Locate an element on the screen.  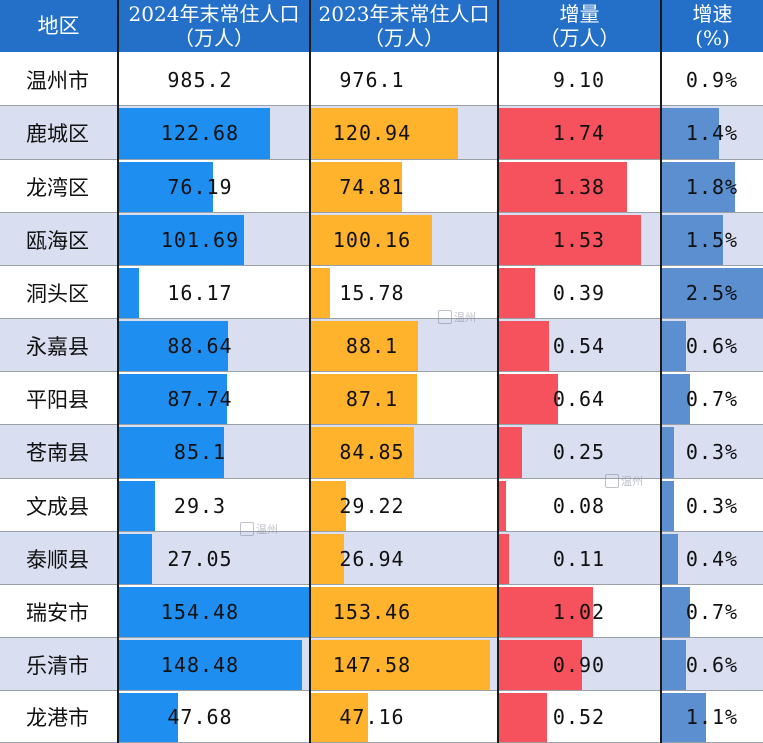
value-rate: 0.3% is located at coordinates (712, 505).